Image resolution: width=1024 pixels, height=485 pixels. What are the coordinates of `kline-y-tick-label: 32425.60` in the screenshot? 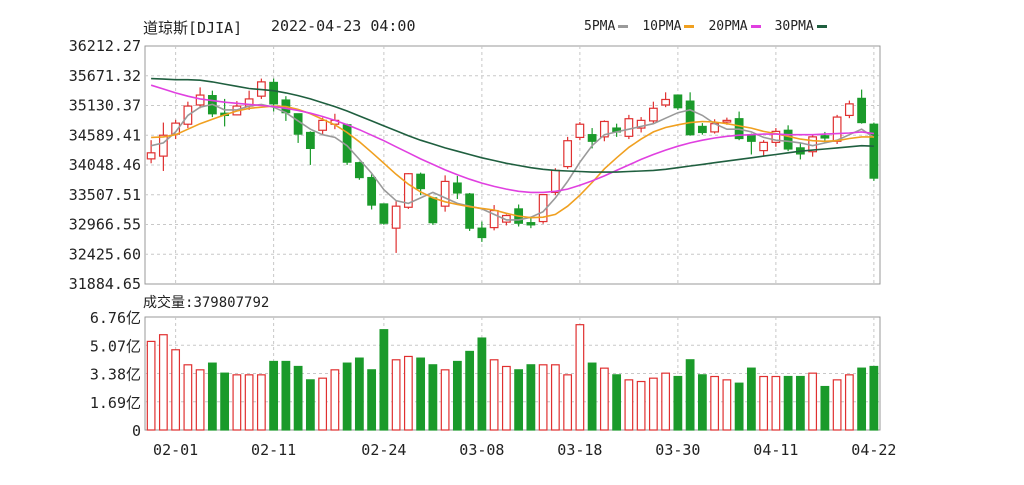 It's located at (105, 254).